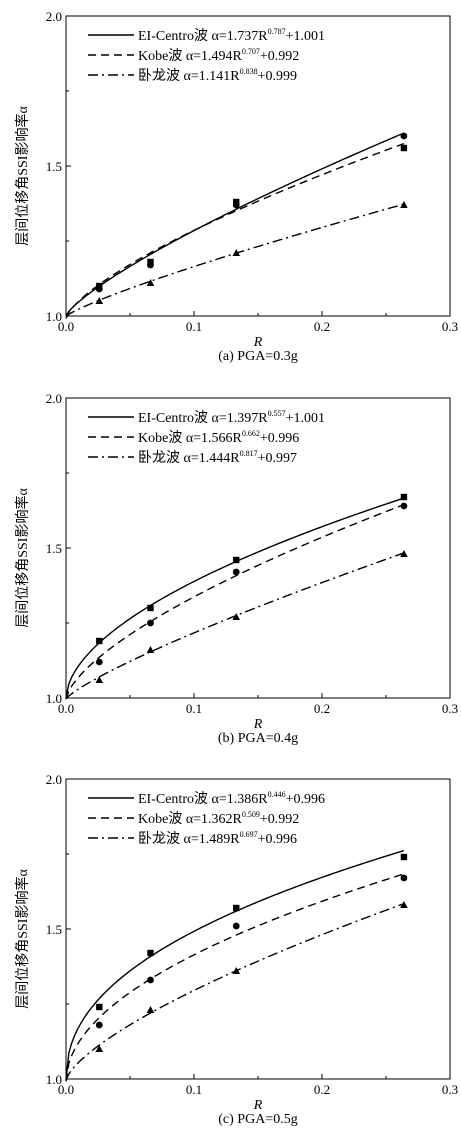  What do you see at coordinates (231, 35) in the screenshot?
I see `legend-label: EI-Centro波 α=1.737R0.787+1.001` at bounding box center [231, 35].